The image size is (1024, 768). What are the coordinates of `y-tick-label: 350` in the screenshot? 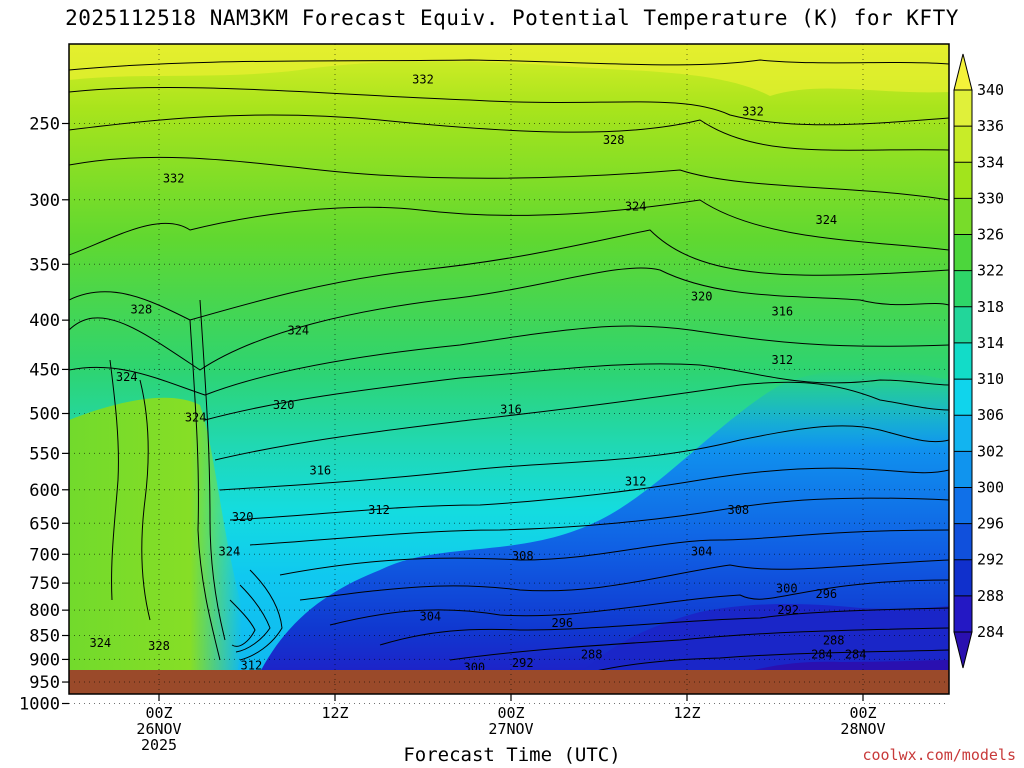 It's located at (44, 265).